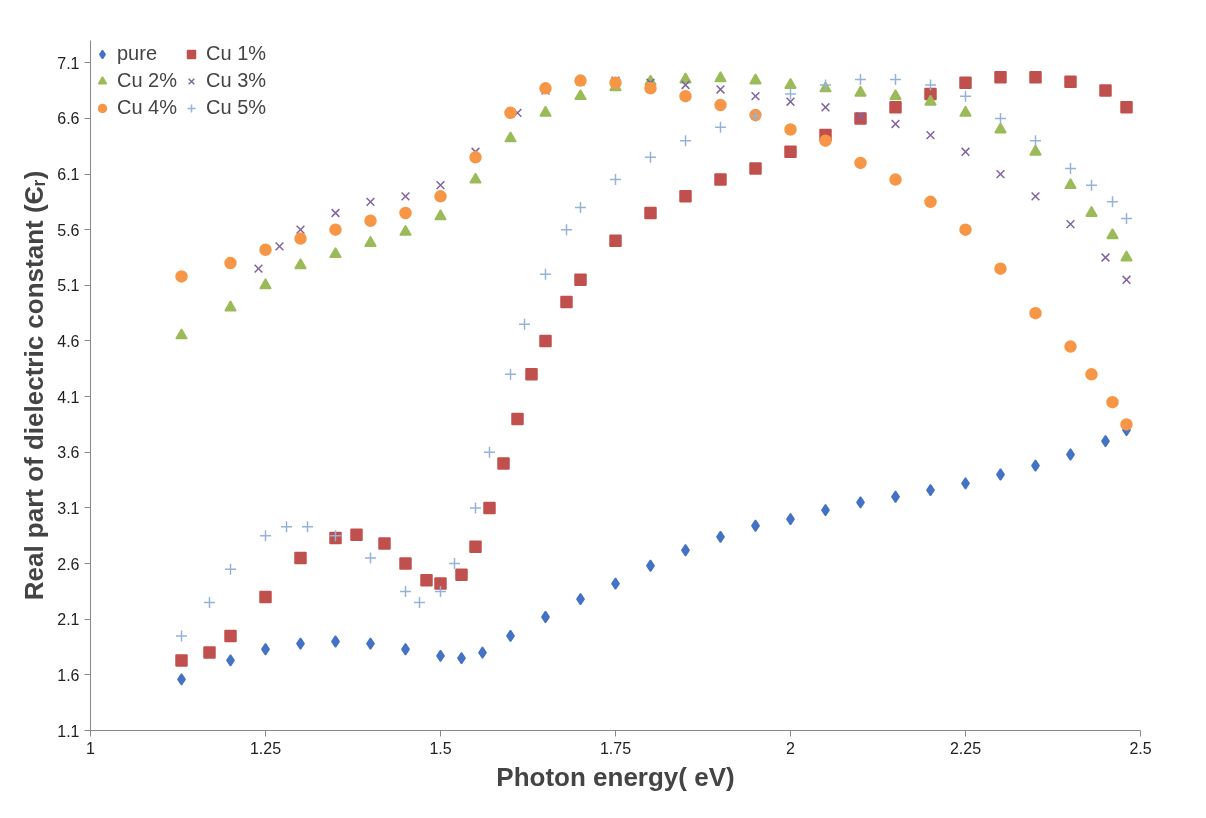 The image size is (1206, 818). I want to click on y-tick-label: 7.1, so click(68, 63).